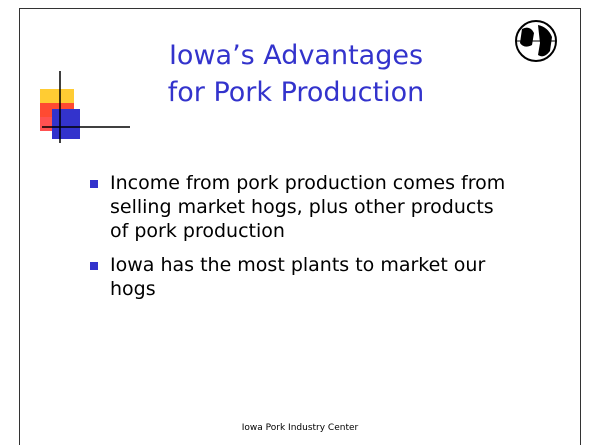 This screenshot has height=445, width=602. What do you see at coordinates (296, 92) in the screenshot?
I see `title-line: for Pork Production` at bounding box center [296, 92].